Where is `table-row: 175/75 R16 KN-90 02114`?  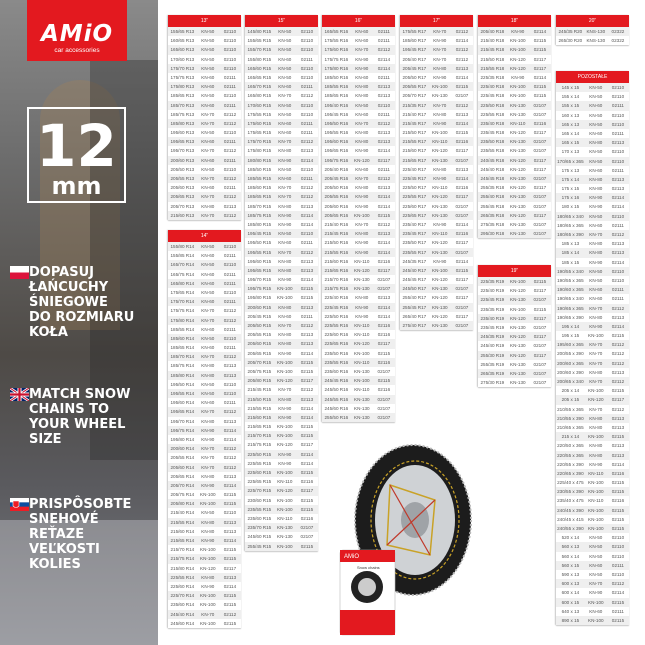 table-row: 175/75 R16 KN-90 02114 is located at coordinates (358, 59).